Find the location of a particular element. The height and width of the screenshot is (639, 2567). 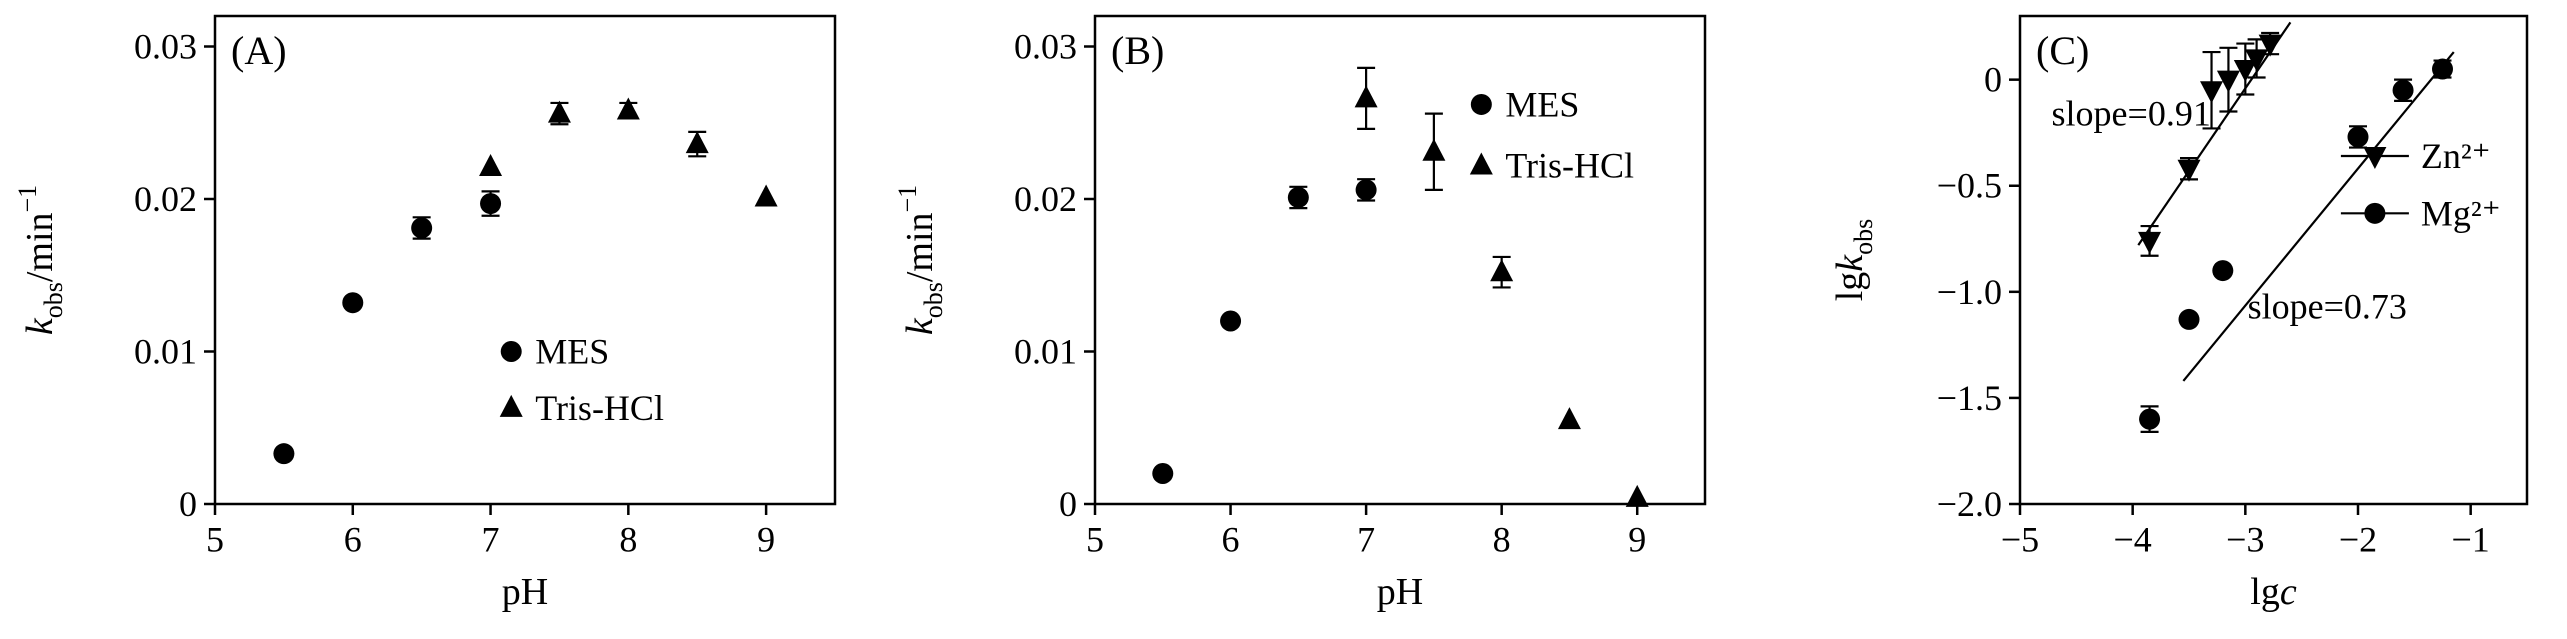

x-tick-label: −4 is located at coordinates (2133, 540).